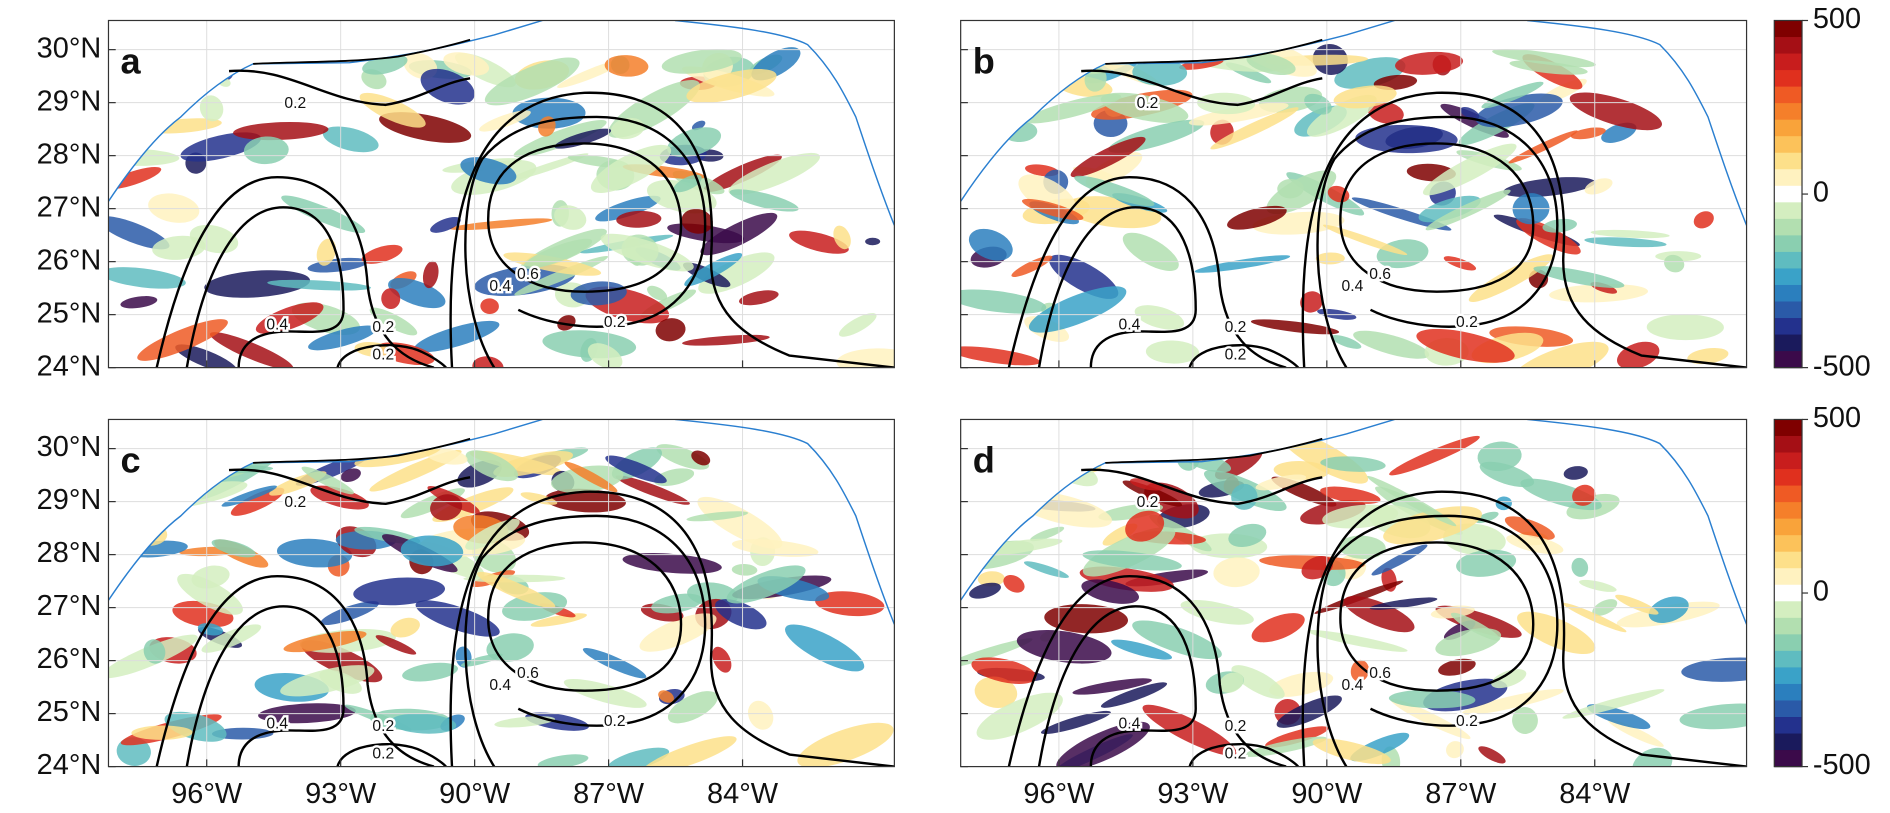 The height and width of the screenshot is (813, 1890). What do you see at coordinates (1327, 794) in the screenshot?
I see `x-tick-label: 90°W` at bounding box center [1327, 794].